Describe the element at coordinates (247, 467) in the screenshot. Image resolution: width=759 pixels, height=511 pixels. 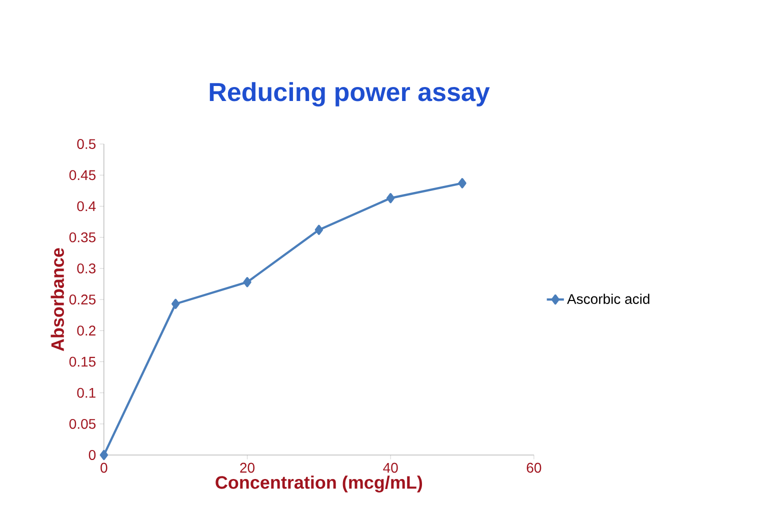
I see `x-tick-label: 20` at that location.